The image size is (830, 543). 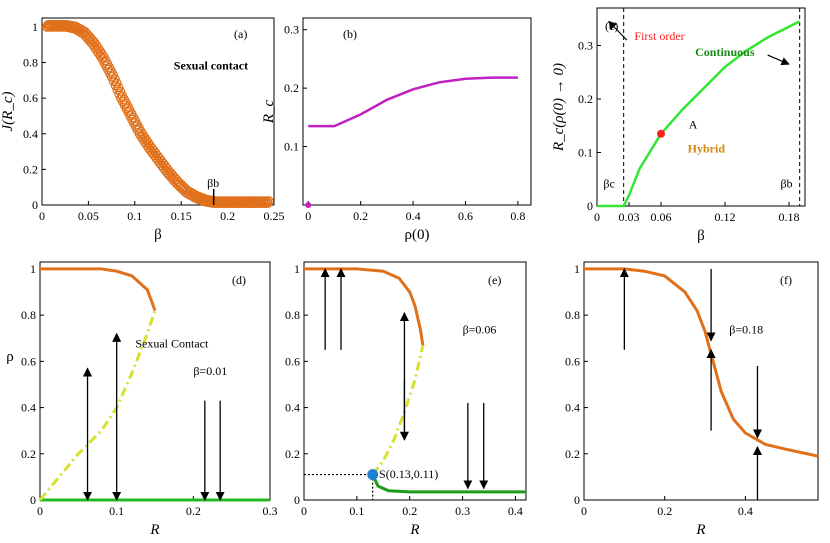 I want to click on x-tick-label: 0.12, so click(x=725, y=217).